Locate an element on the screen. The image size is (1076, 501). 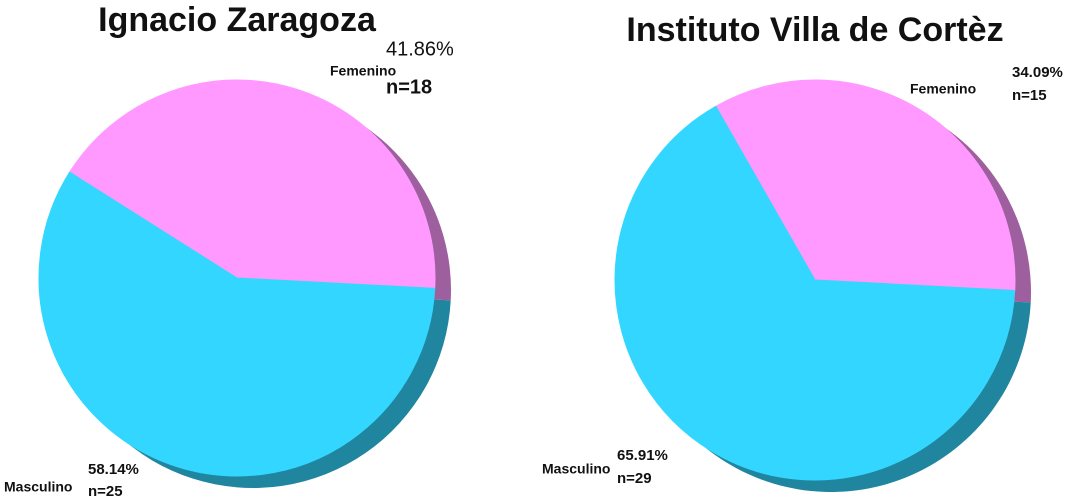
count-label: n=25 is located at coordinates (105, 491).